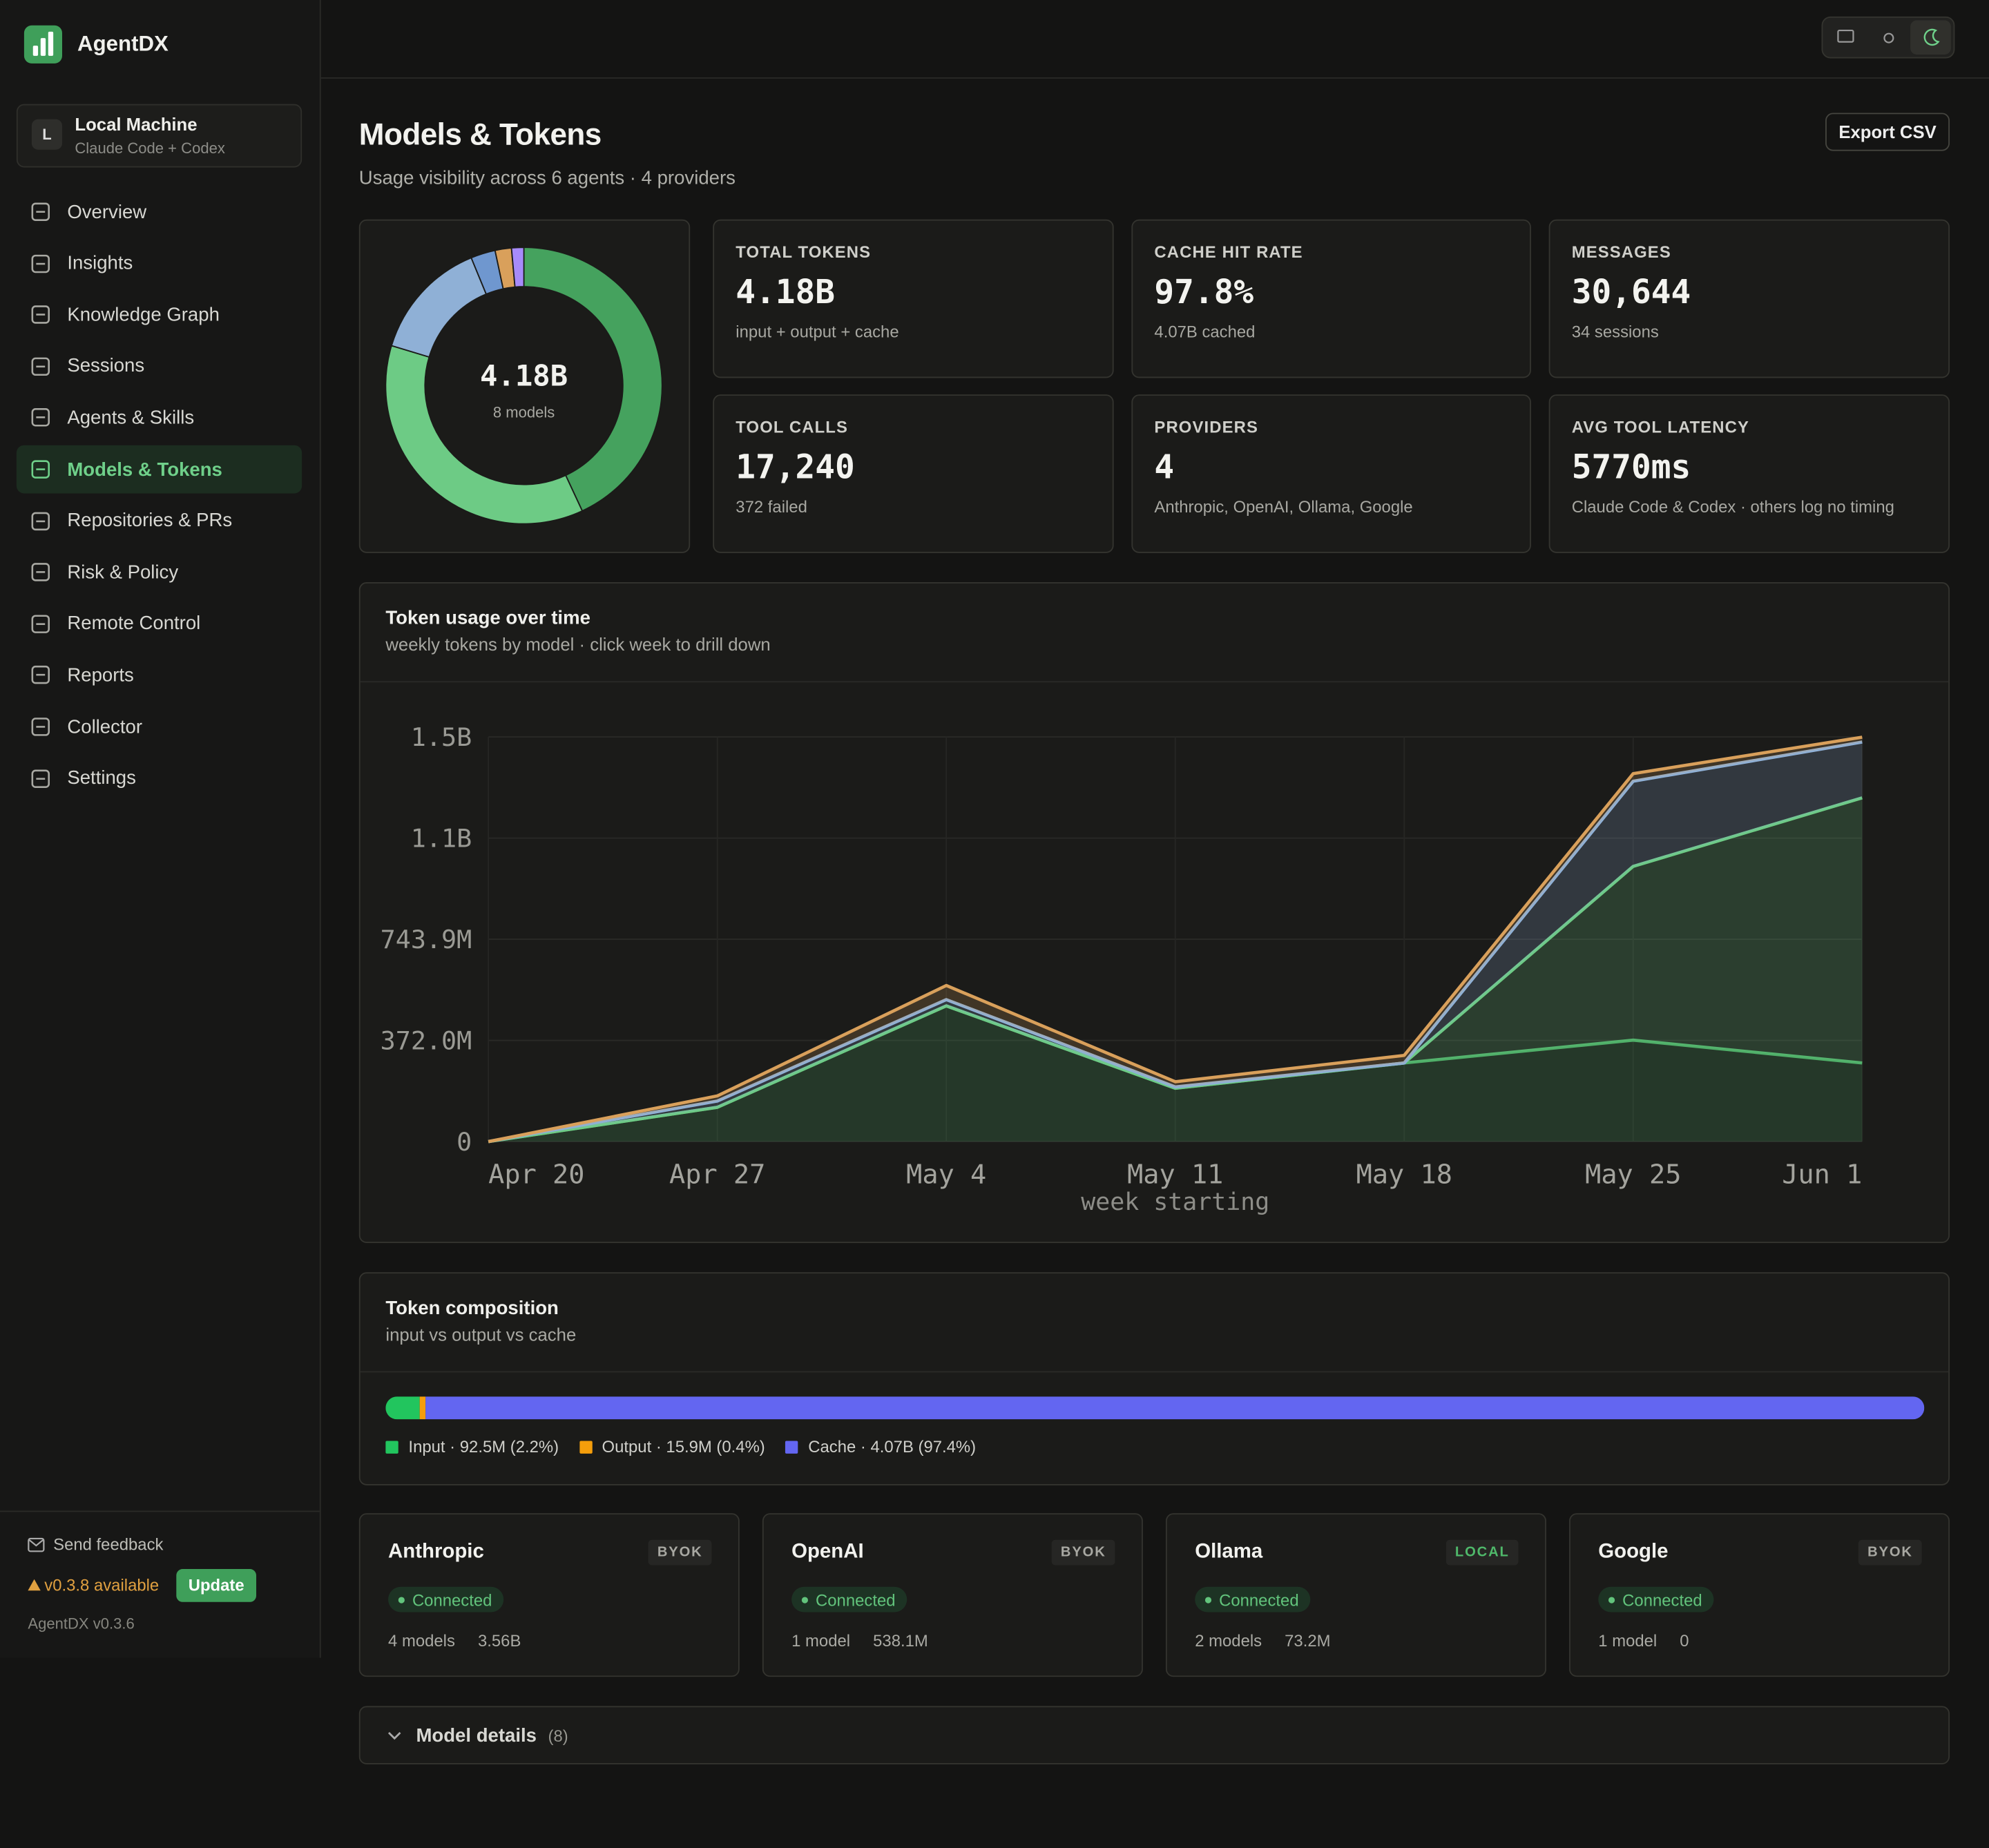 This screenshot has width=1989, height=1848. I want to click on legend-label: Cache · 4.07B (97.4%), so click(893, 1446).